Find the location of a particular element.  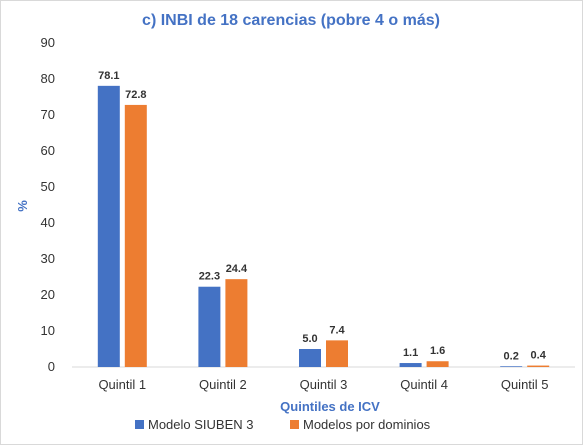

data-label: 7.4 is located at coordinates (337, 330).